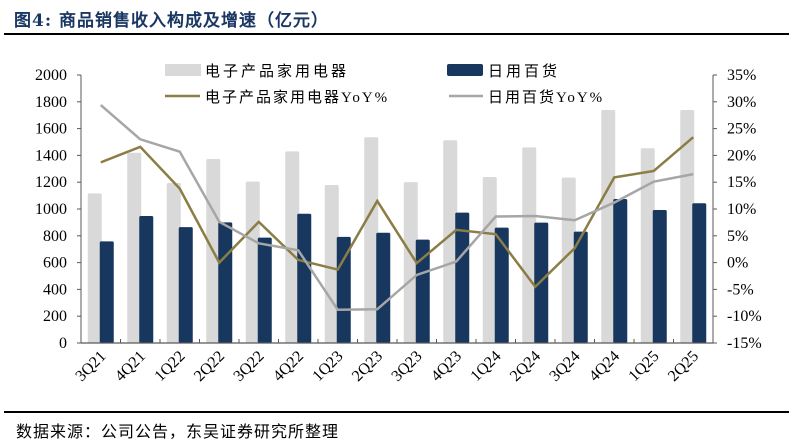 Image resolution: width=791 pixels, height=443 pixels. Describe the element at coordinates (288, 366) in the screenshot. I see `x-tick-label: 4Q22` at that location.